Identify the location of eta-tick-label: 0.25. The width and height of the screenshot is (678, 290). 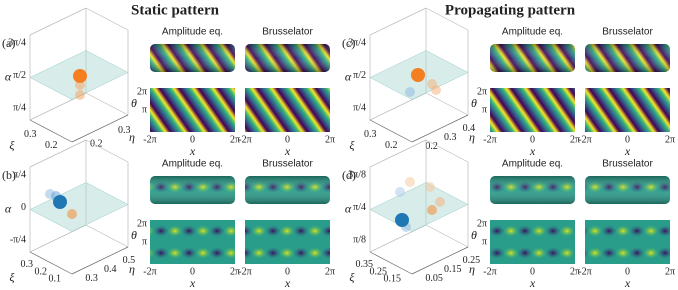
(472, 260).